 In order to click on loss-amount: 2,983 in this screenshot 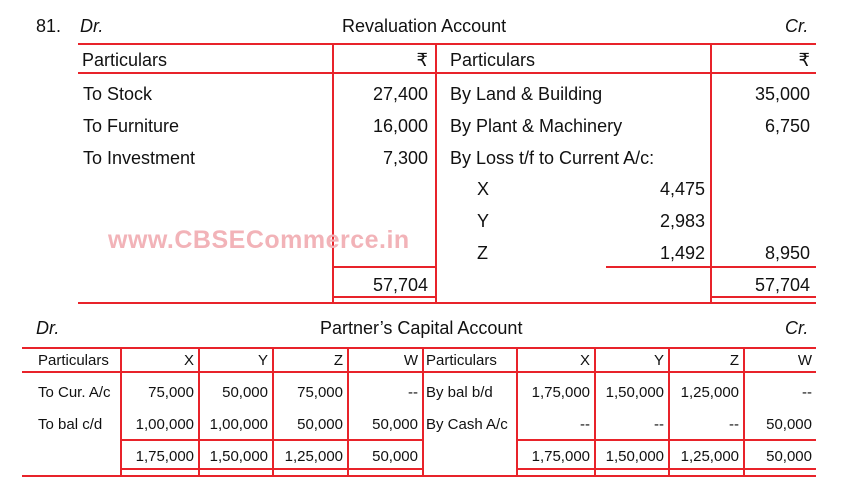, I will do `click(682, 221)`.